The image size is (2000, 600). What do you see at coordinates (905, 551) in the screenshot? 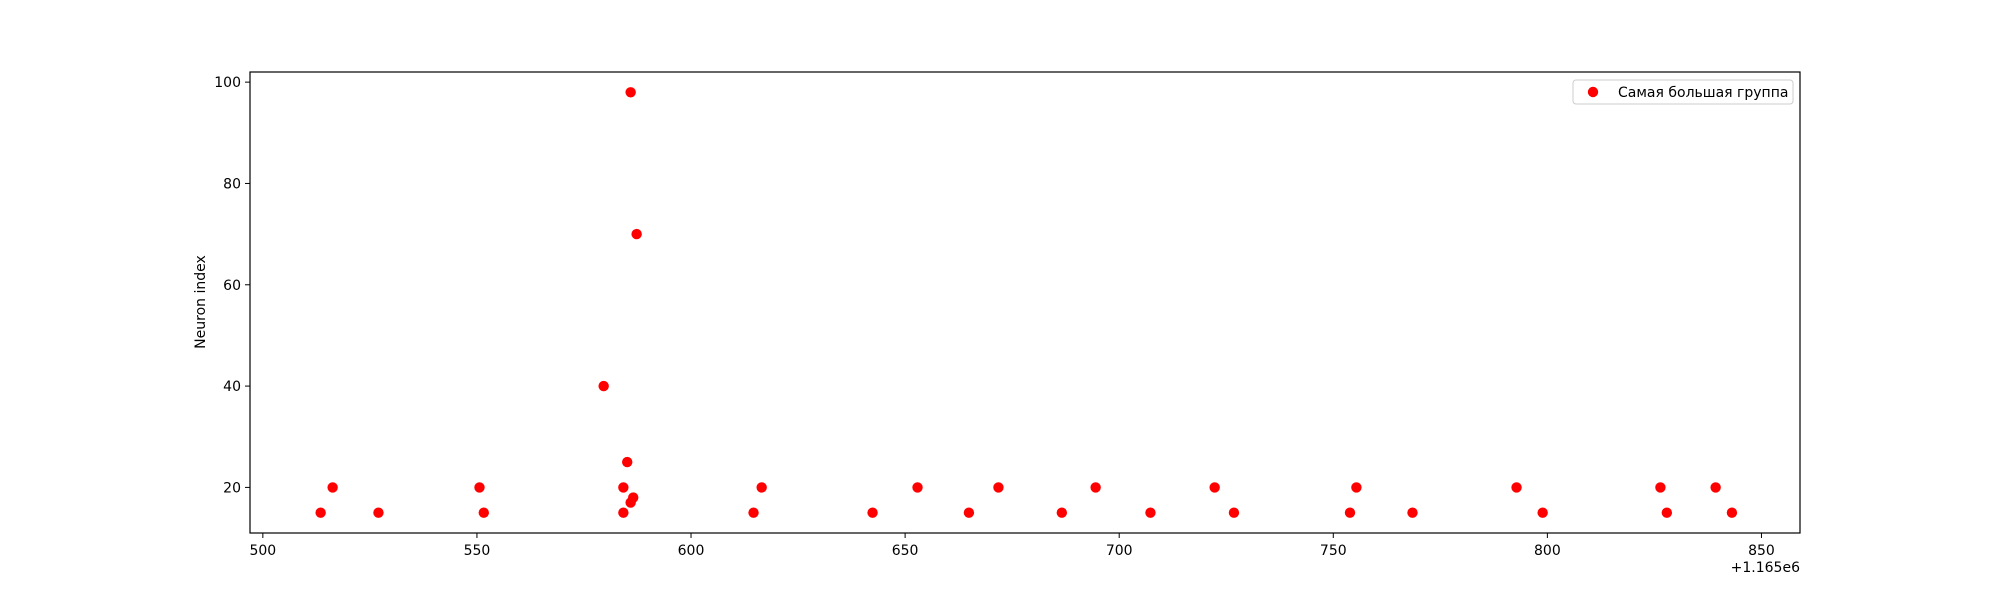
I see `x-tick-label: 650` at bounding box center [905, 551].